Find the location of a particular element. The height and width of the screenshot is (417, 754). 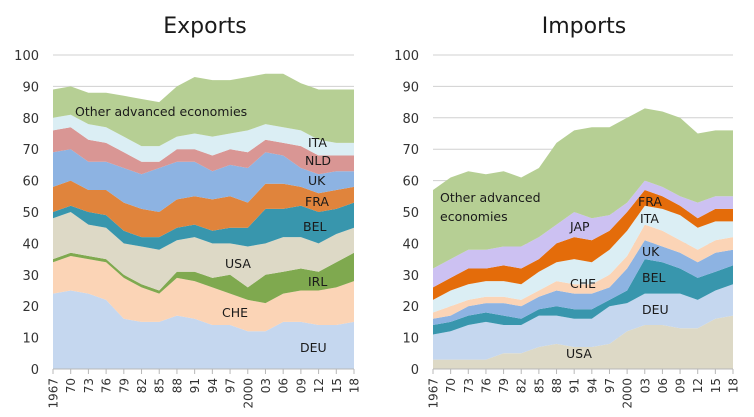

exports-label-deu: DEU is located at coordinates (313, 347).